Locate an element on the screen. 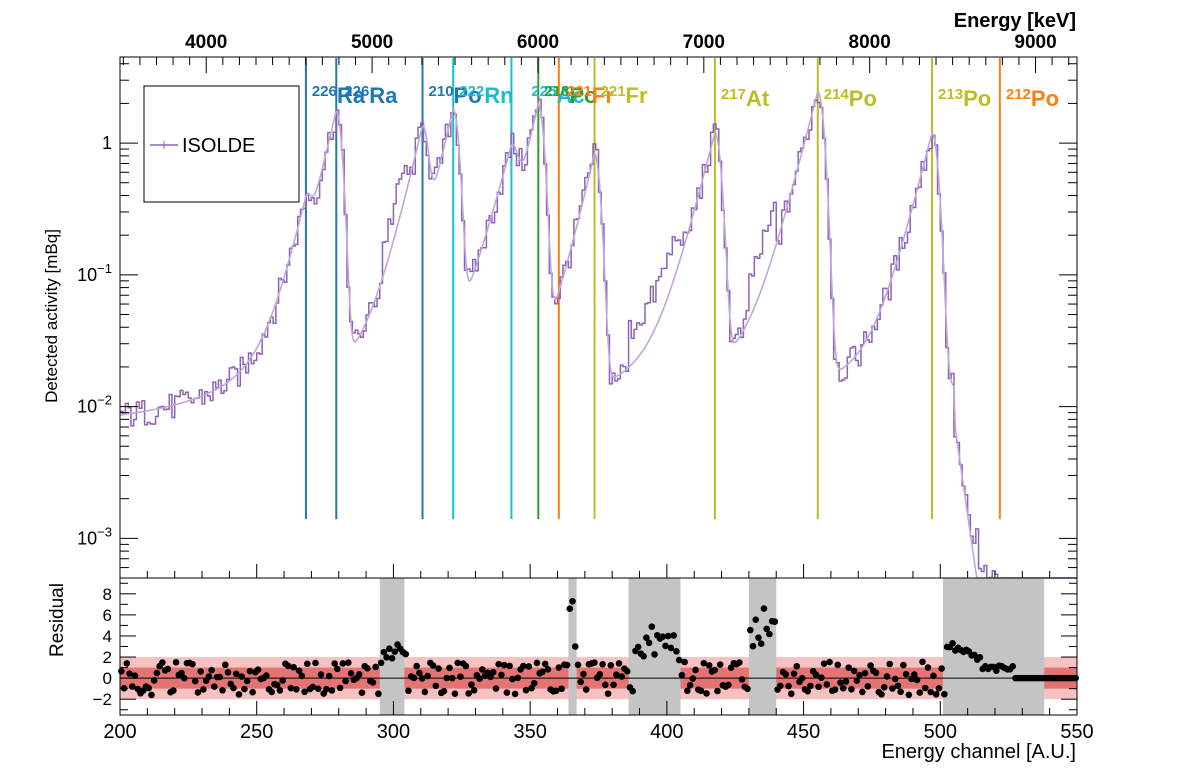 The width and height of the screenshot is (1196, 777). residual-y-tick-label-3: 4 is located at coordinates (107, 636).